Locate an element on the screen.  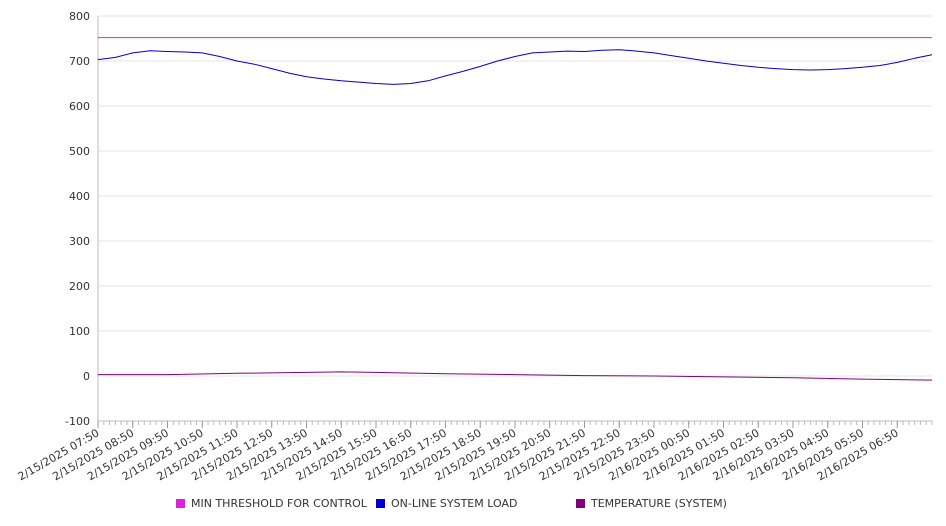
y-tick-label: 200 is located at coordinates (79, 286).